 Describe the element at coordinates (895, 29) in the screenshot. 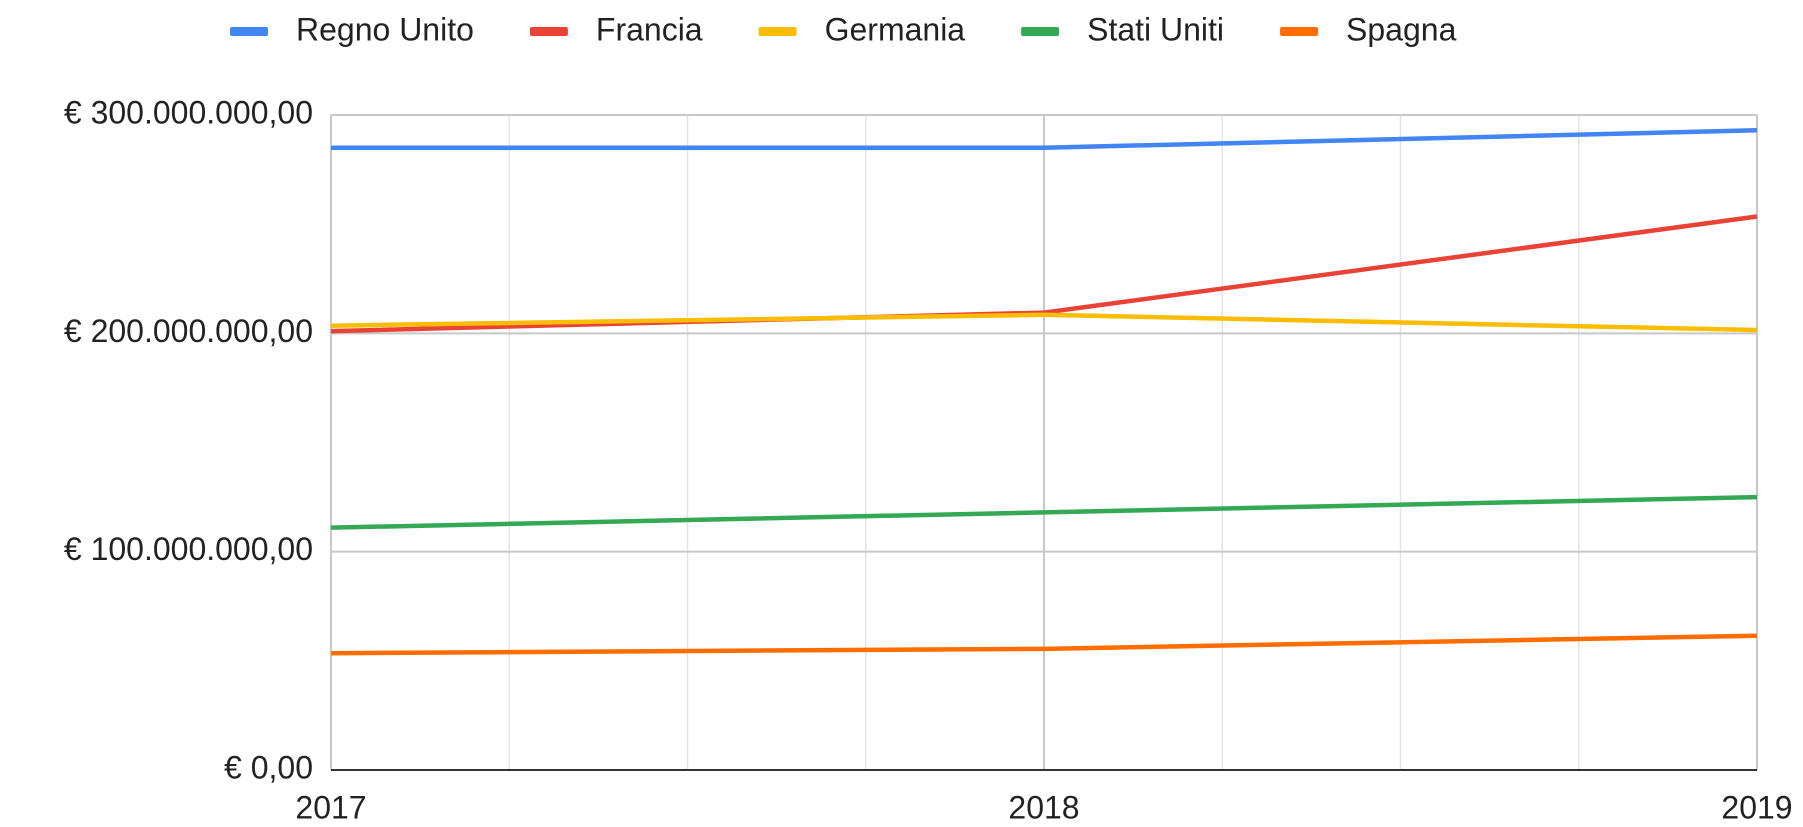

I see `legend-label: Germania` at that location.